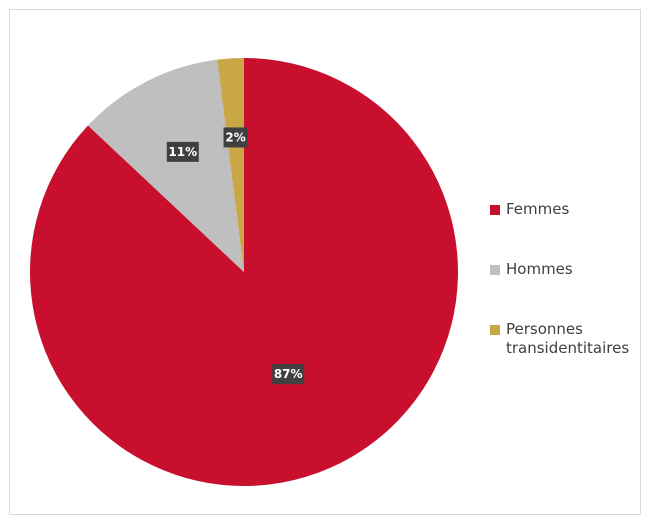  Describe the element at coordinates (495, 270) in the screenshot. I see `legend-swatch-hommes` at that location.